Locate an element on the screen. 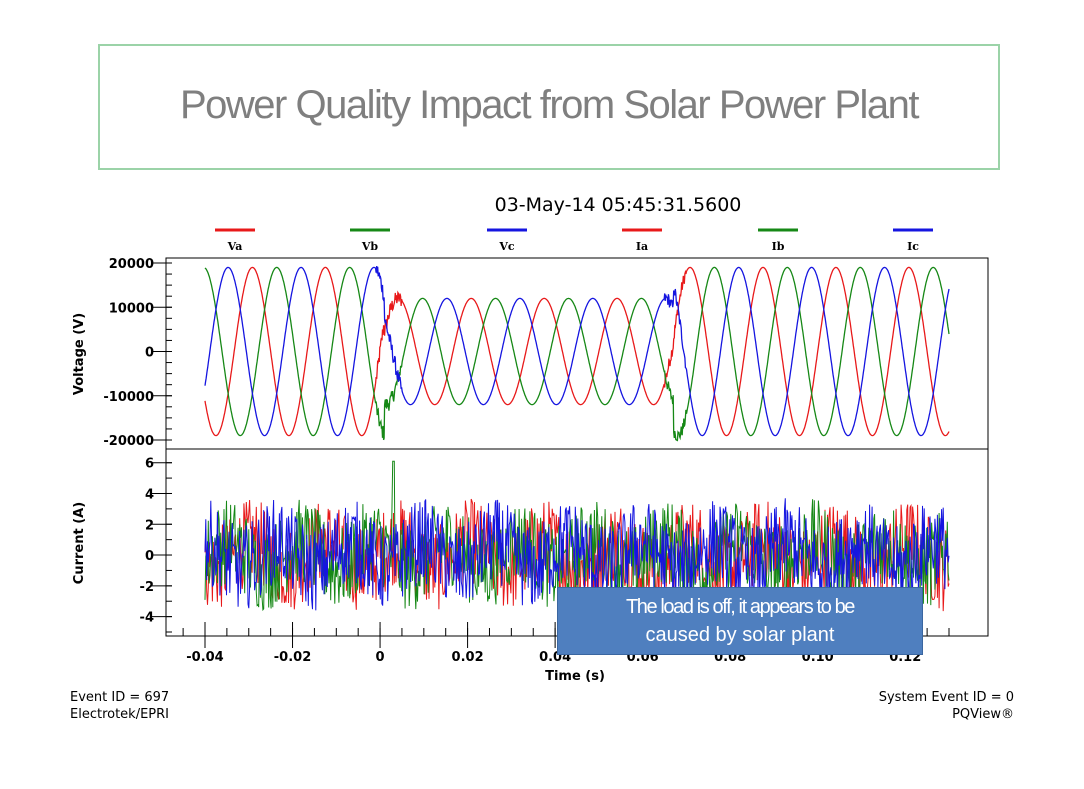 This screenshot has width=1084, height=789. x-tick-label: 0.02 is located at coordinates (468, 657).